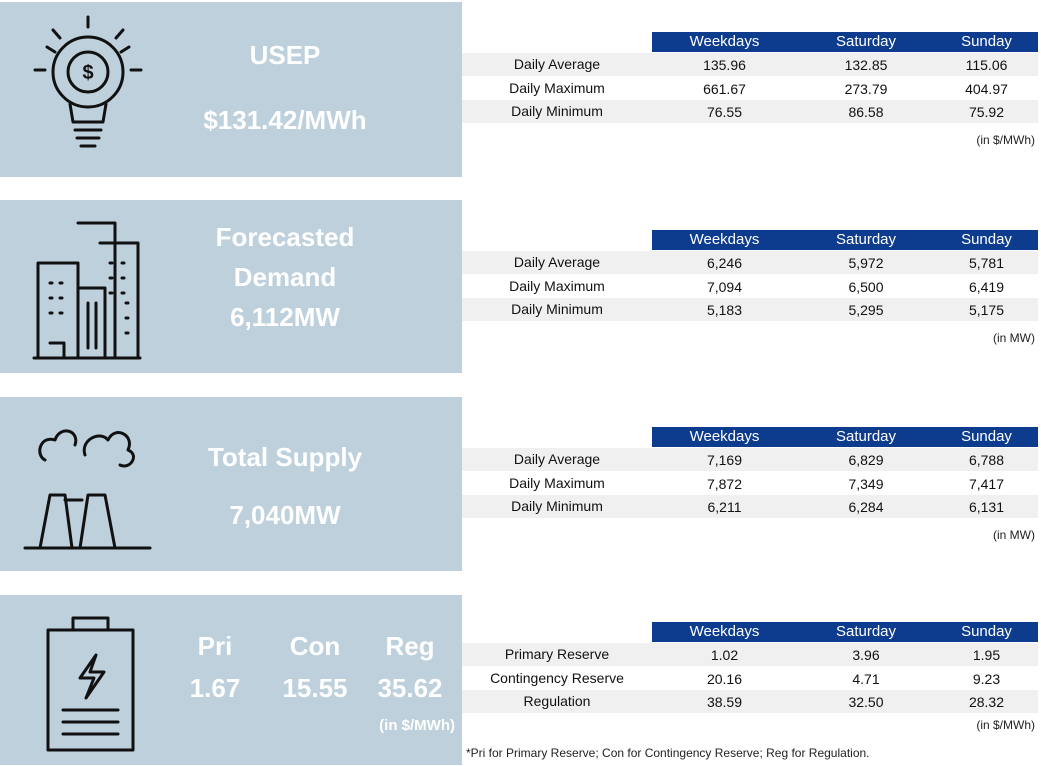  What do you see at coordinates (285, 515) in the screenshot?
I see `headline: 7,040MW` at bounding box center [285, 515].